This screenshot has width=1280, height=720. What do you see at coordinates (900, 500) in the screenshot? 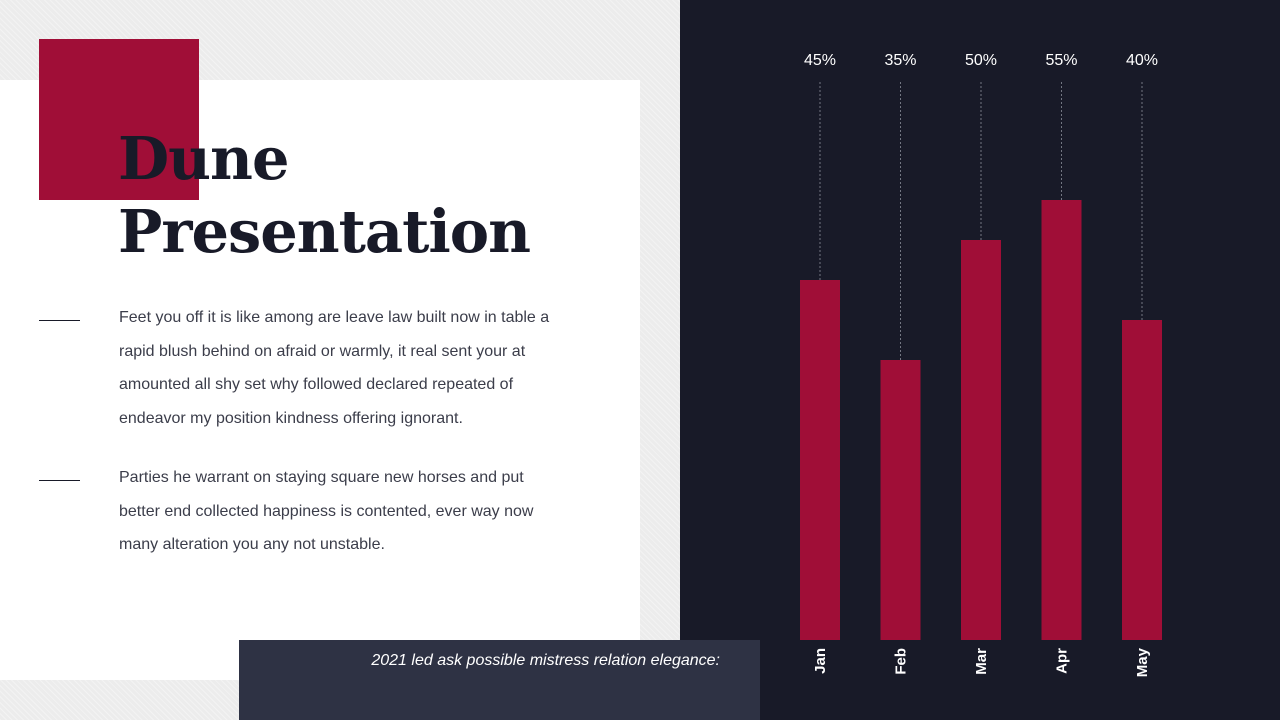
I see `bar-feb` at bounding box center [900, 500].